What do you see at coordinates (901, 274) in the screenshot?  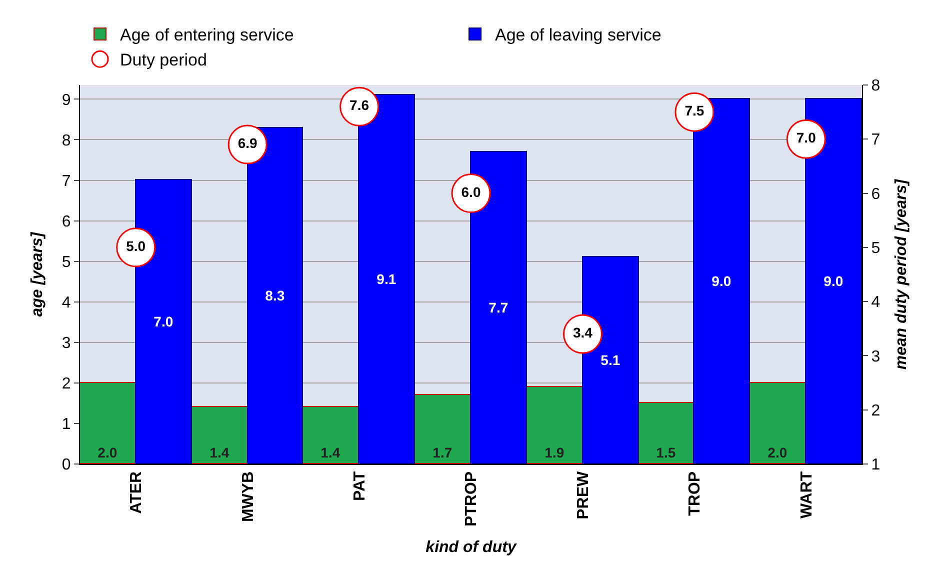 I see `y2-axis-title: mean duty period [years]` at bounding box center [901, 274].